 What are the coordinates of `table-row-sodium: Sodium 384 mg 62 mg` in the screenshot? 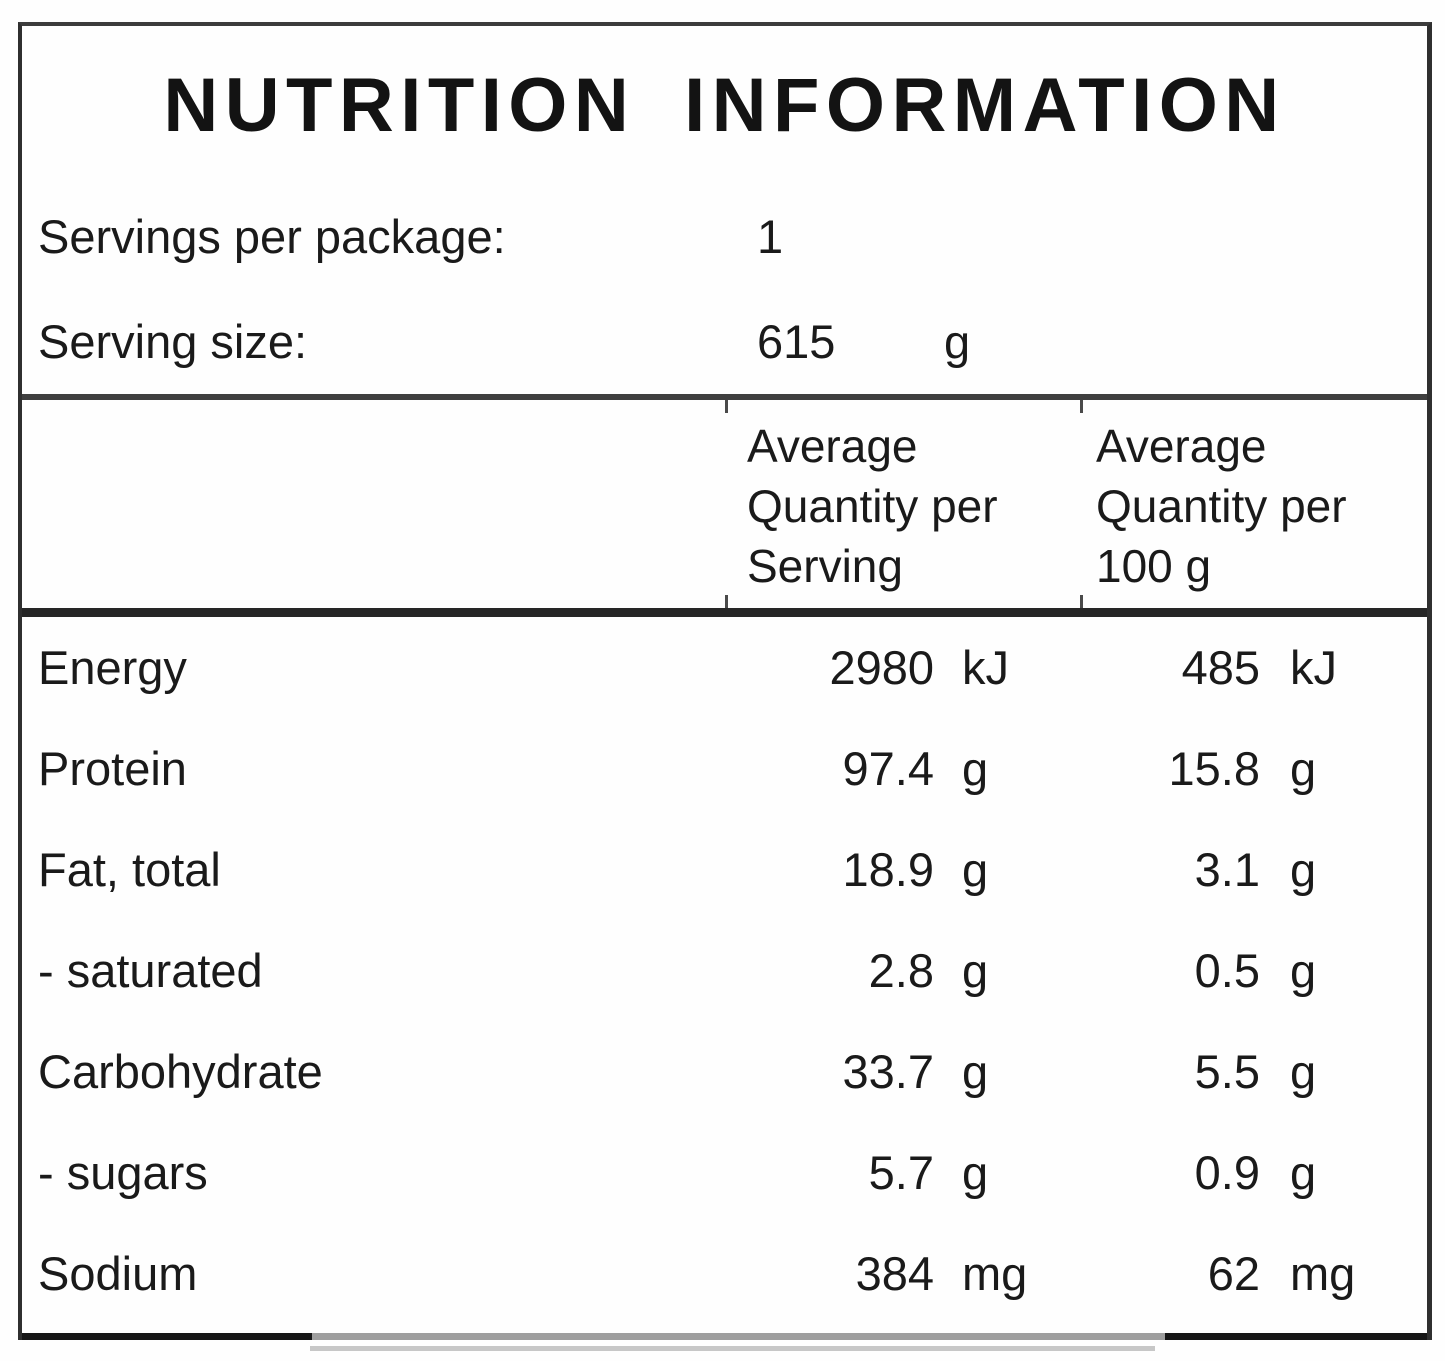 It's located at (724, 1273).